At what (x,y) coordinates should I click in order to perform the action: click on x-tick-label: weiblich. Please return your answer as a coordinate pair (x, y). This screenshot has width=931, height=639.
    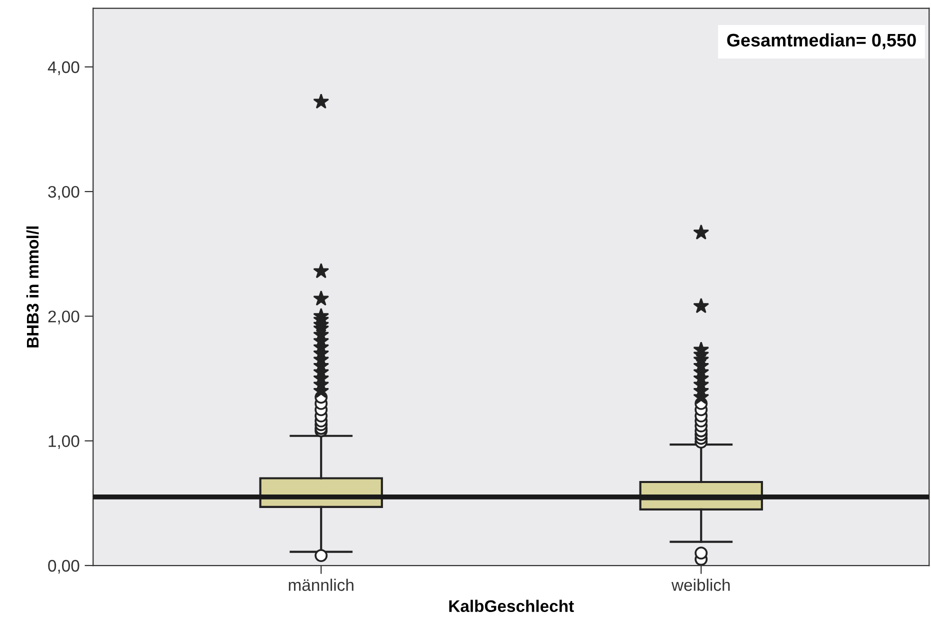
    Looking at the image, I should click on (700, 584).